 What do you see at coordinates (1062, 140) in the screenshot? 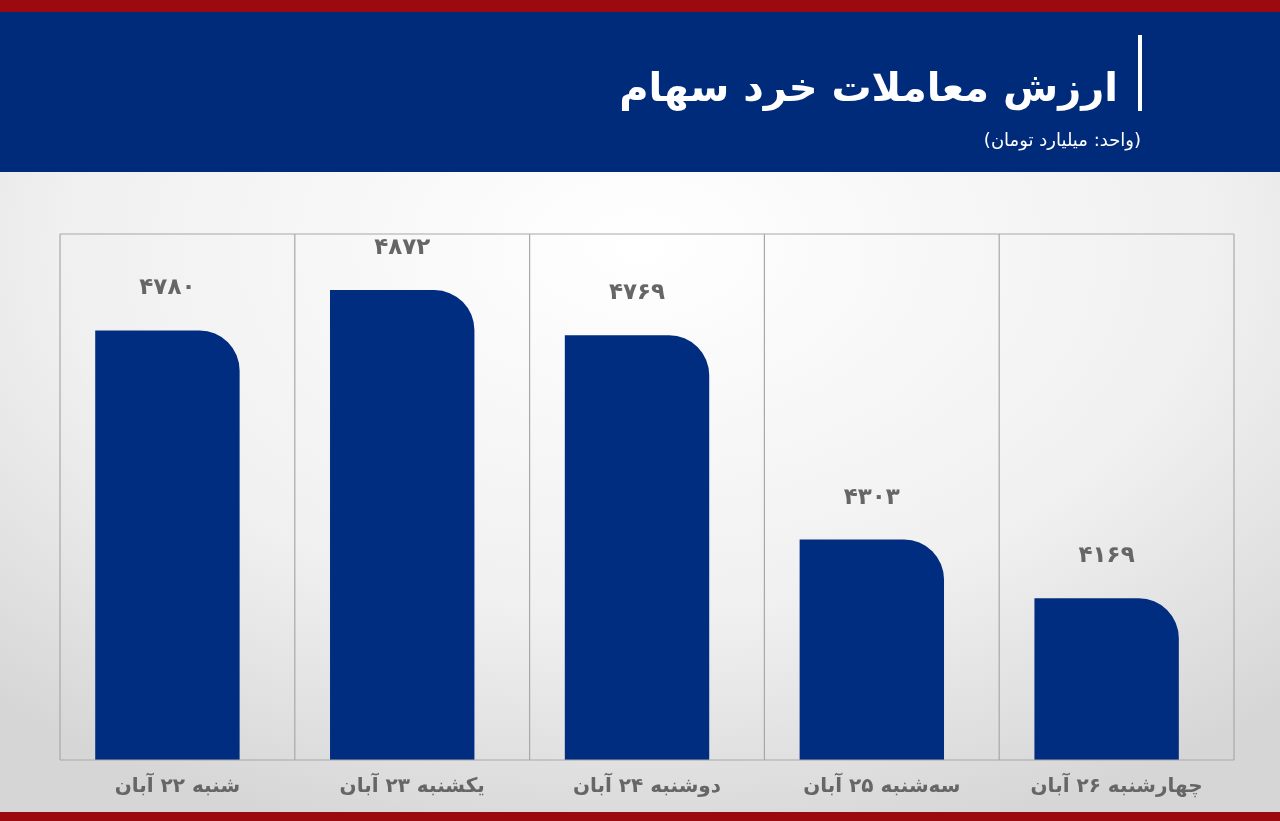
I see `chart-subtitle: (واحد: میلیارد تومان)` at bounding box center [1062, 140].